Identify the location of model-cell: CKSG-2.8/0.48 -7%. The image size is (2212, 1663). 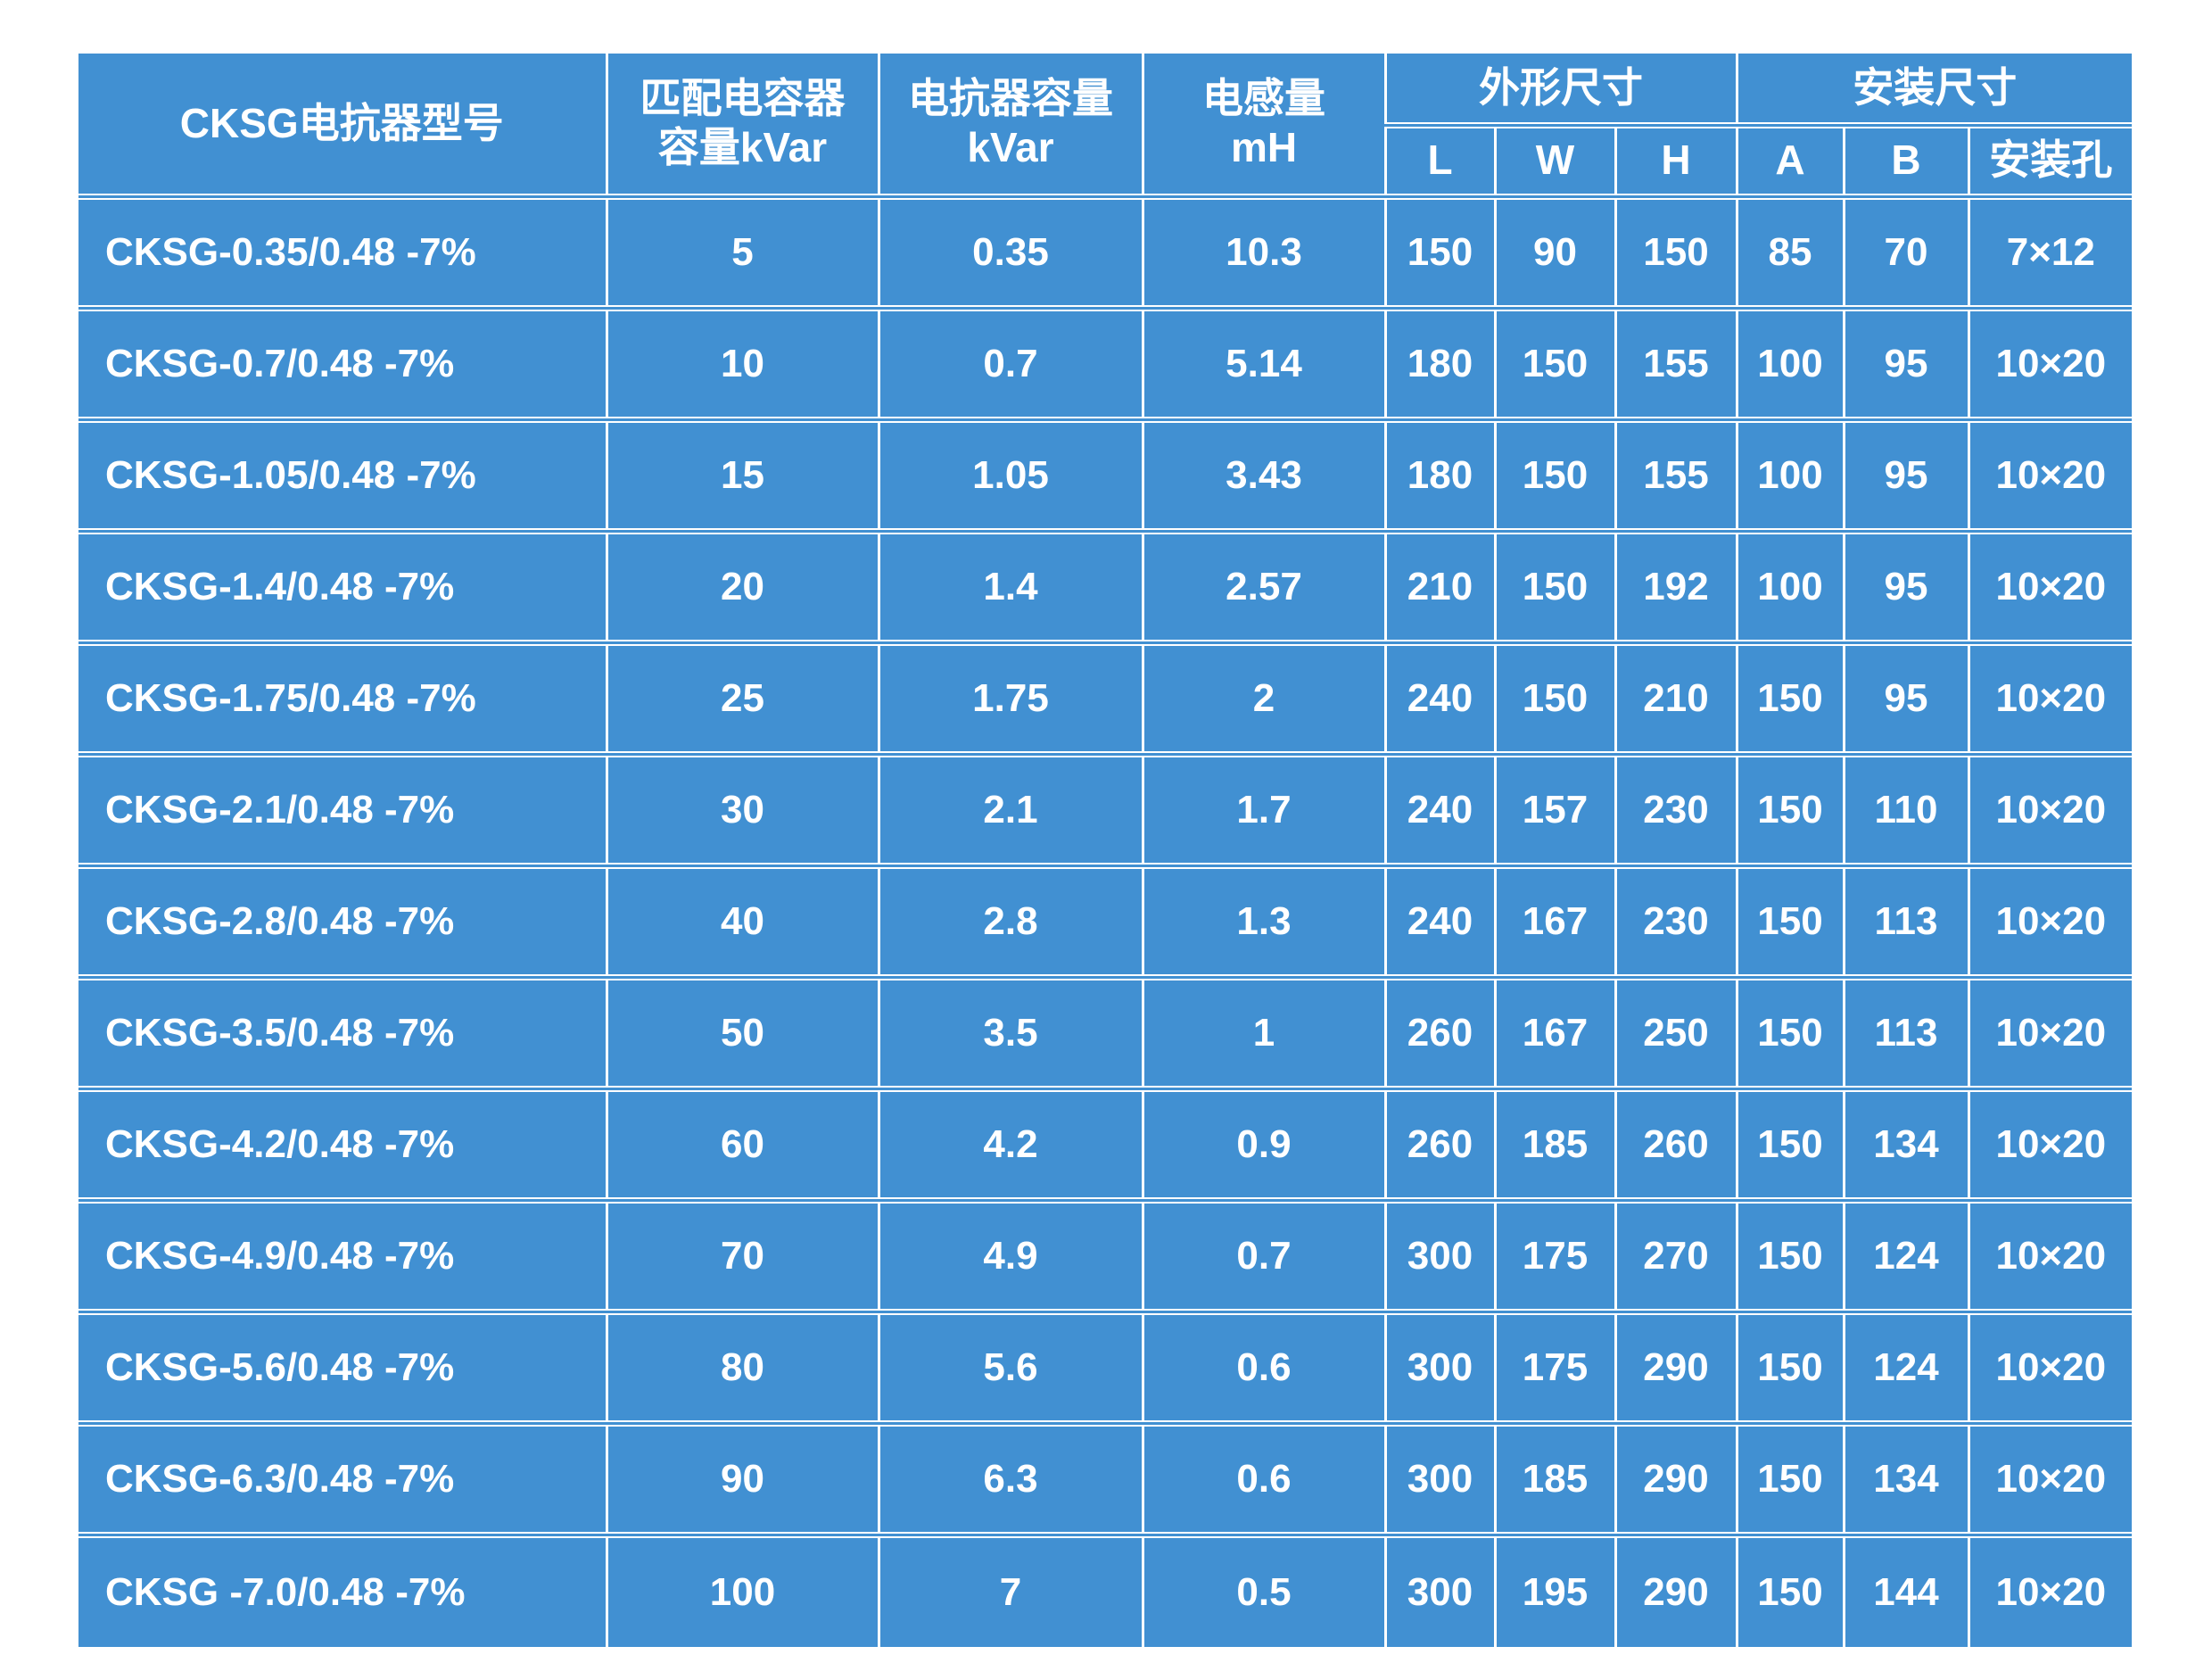
(343, 920).